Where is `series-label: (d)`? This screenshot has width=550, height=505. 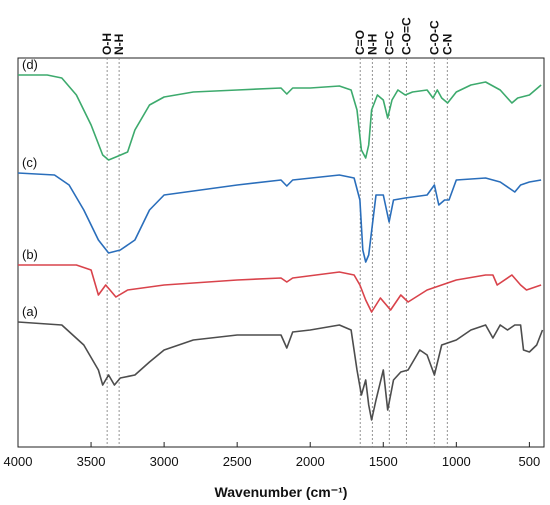
series-label: (d) is located at coordinates (30, 64).